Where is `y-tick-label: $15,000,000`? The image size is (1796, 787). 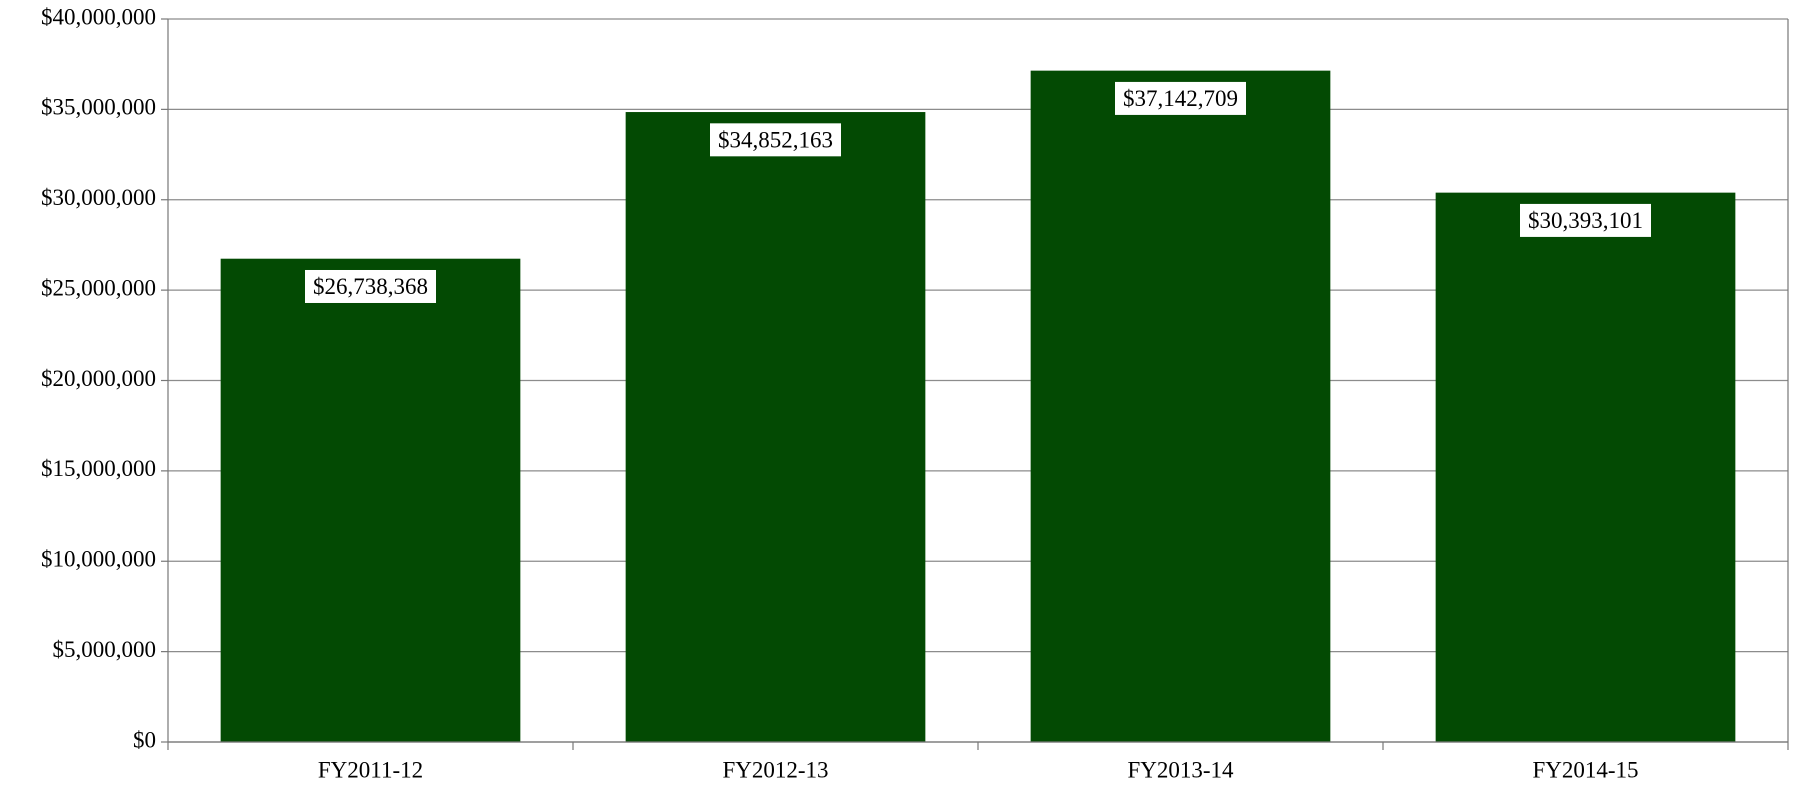
y-tick-label: $15,000,000 is located at coordinates (98, 468).